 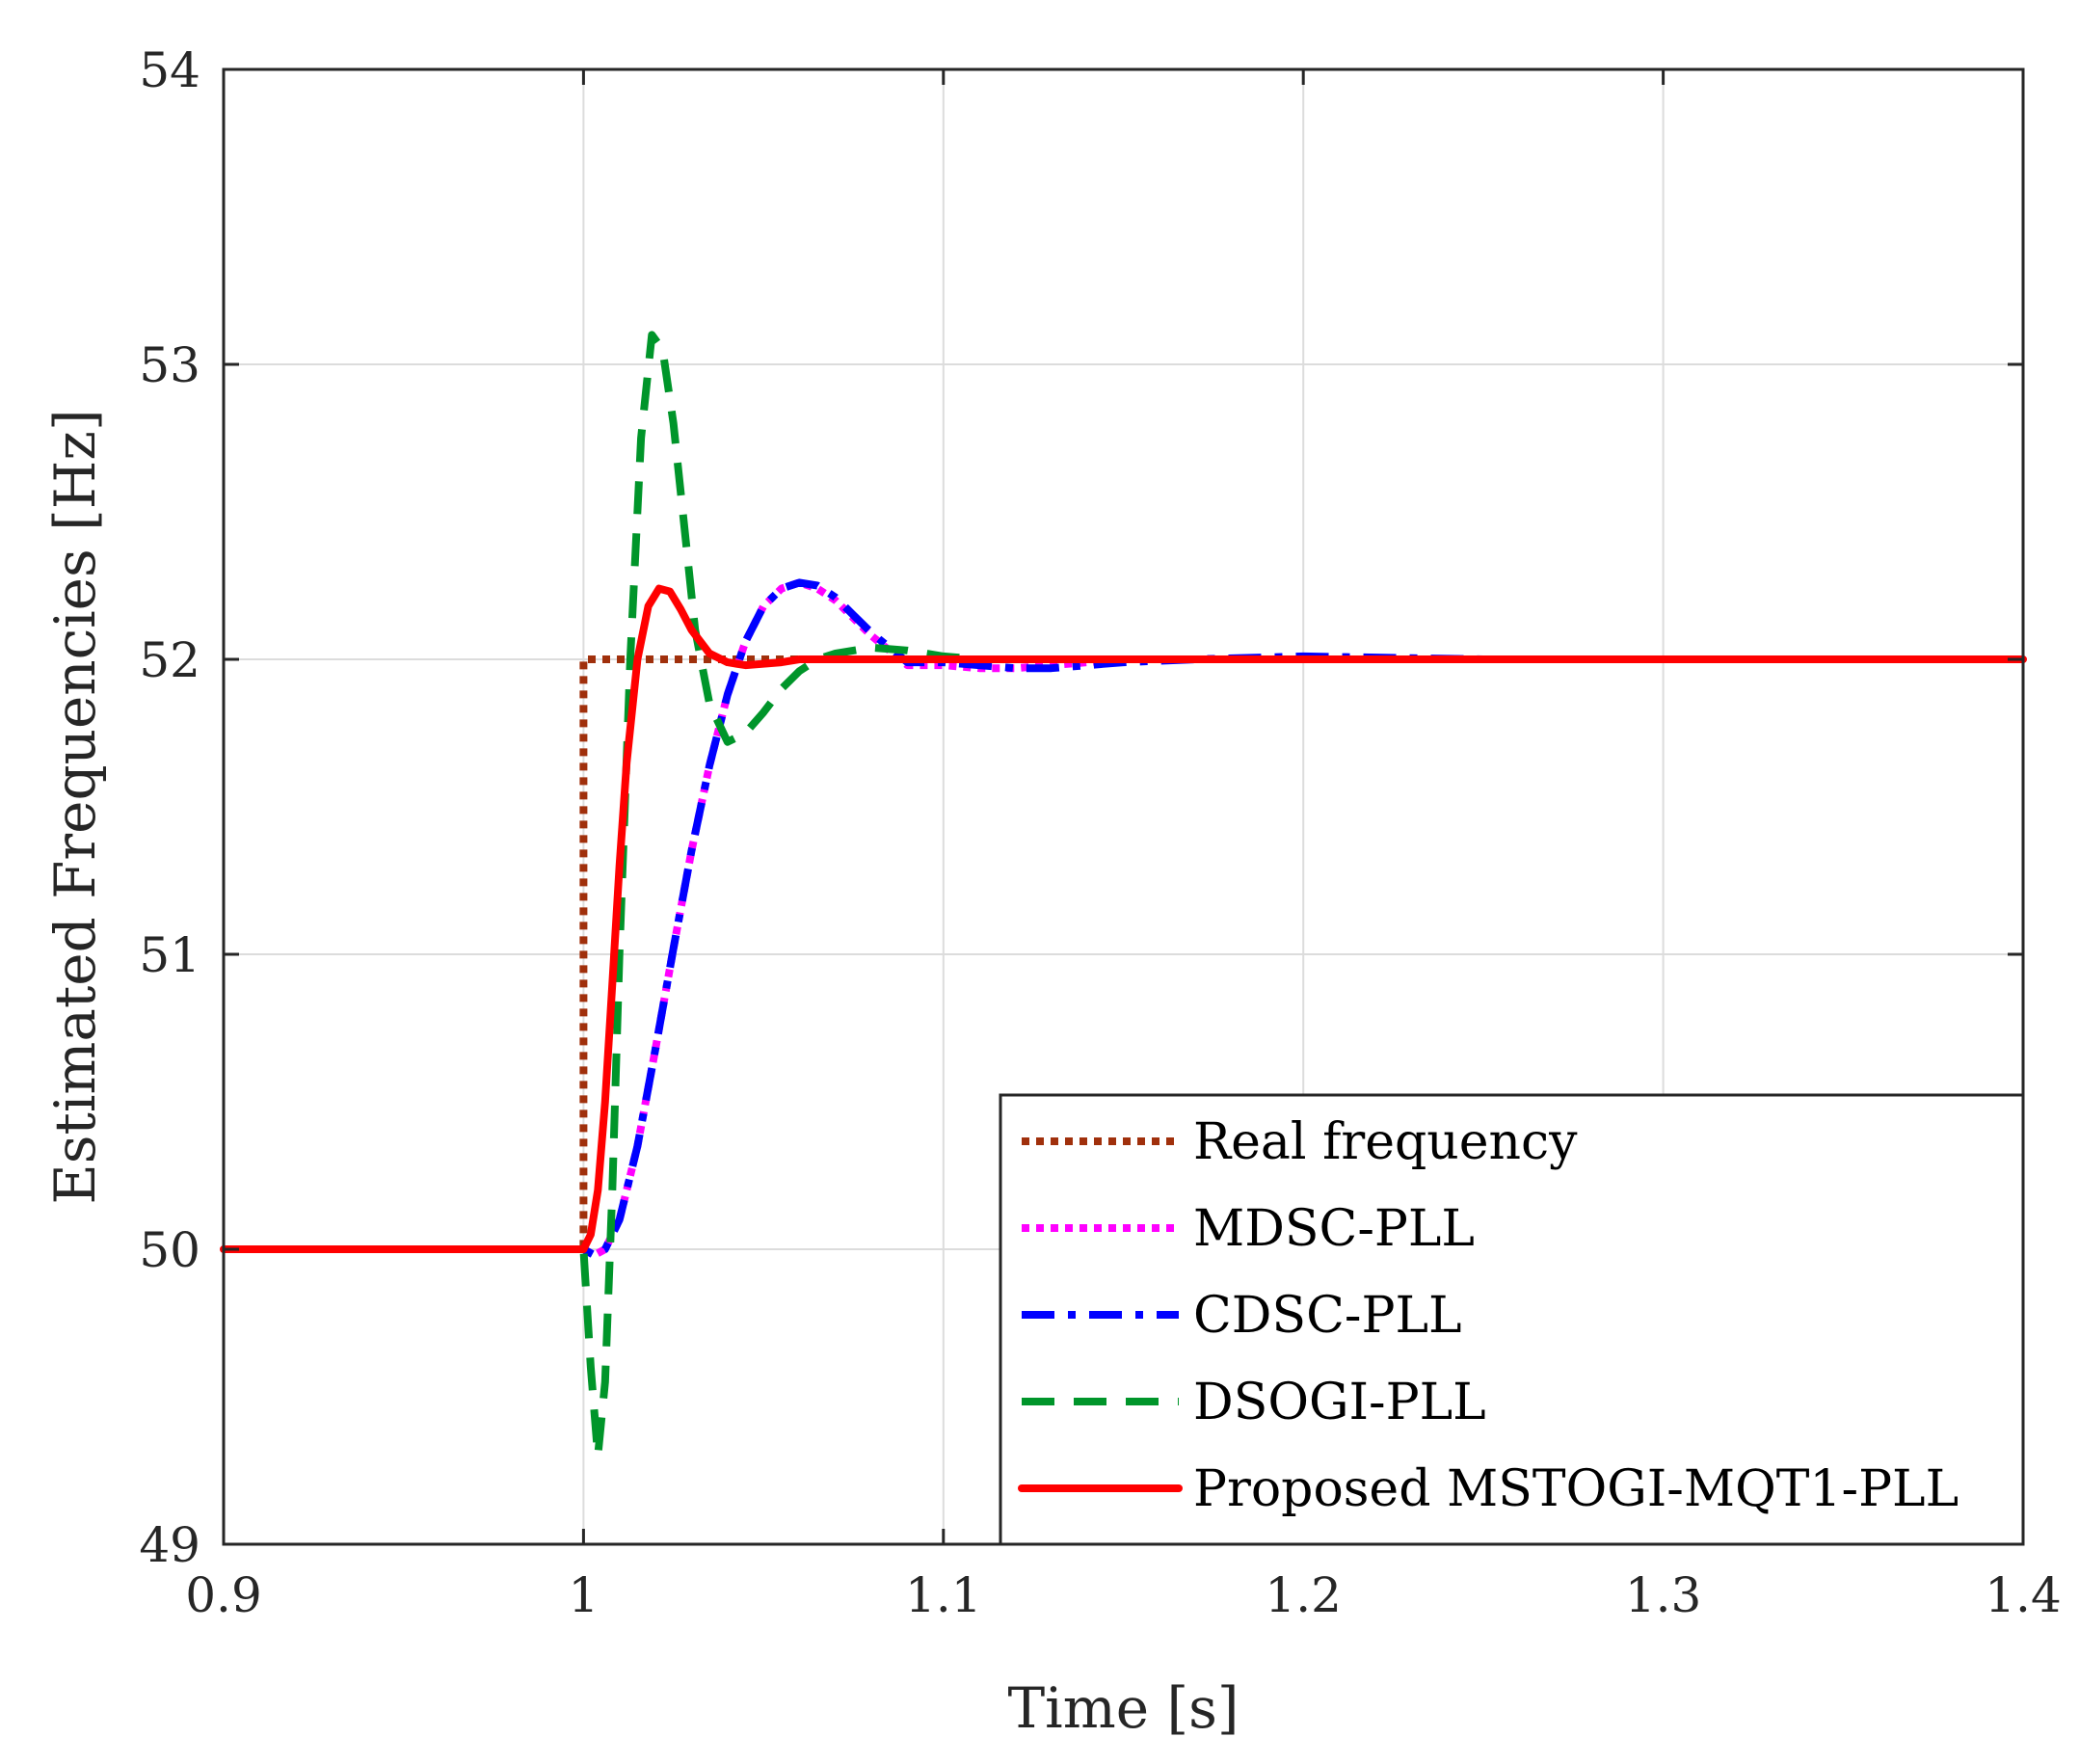 I want to click on legend-box, so click(x=1512, y=1319).